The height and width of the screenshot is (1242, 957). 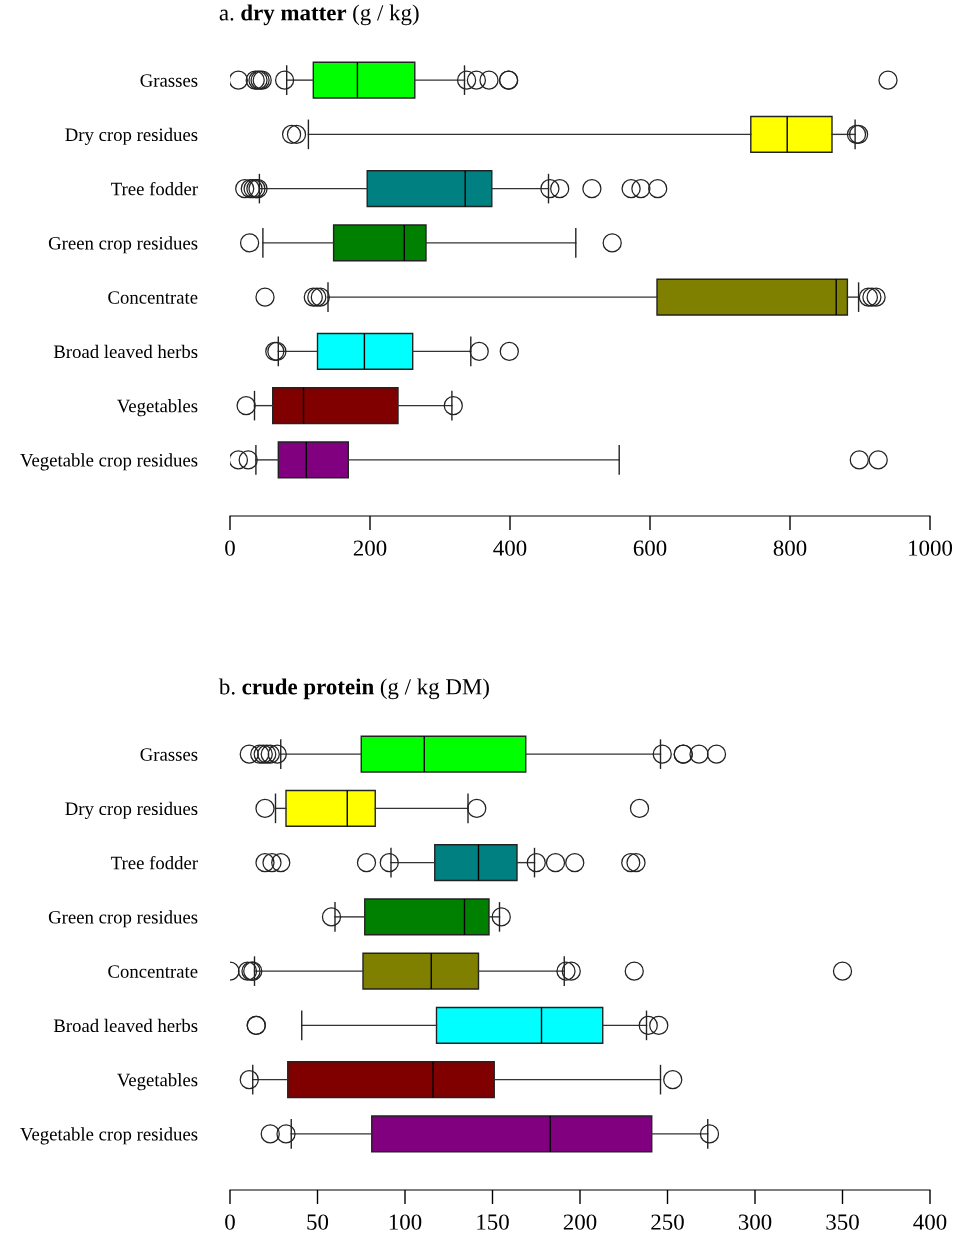 What do you see at coordinates (755, 1222) in the screenshot?
I see `x-tick-label: 300` at bounding box center [755, 1222].